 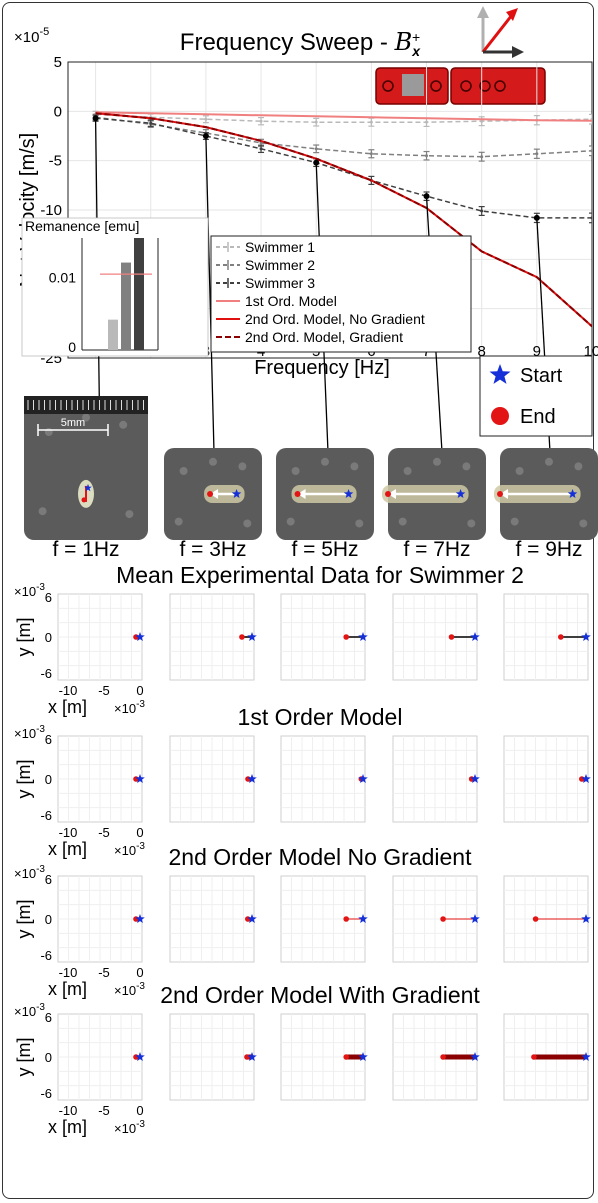 What do you see at coordinates (67, 989) in the screenshot?
I see `x-axis-label: x [m]` at bounding box center [67, 989].